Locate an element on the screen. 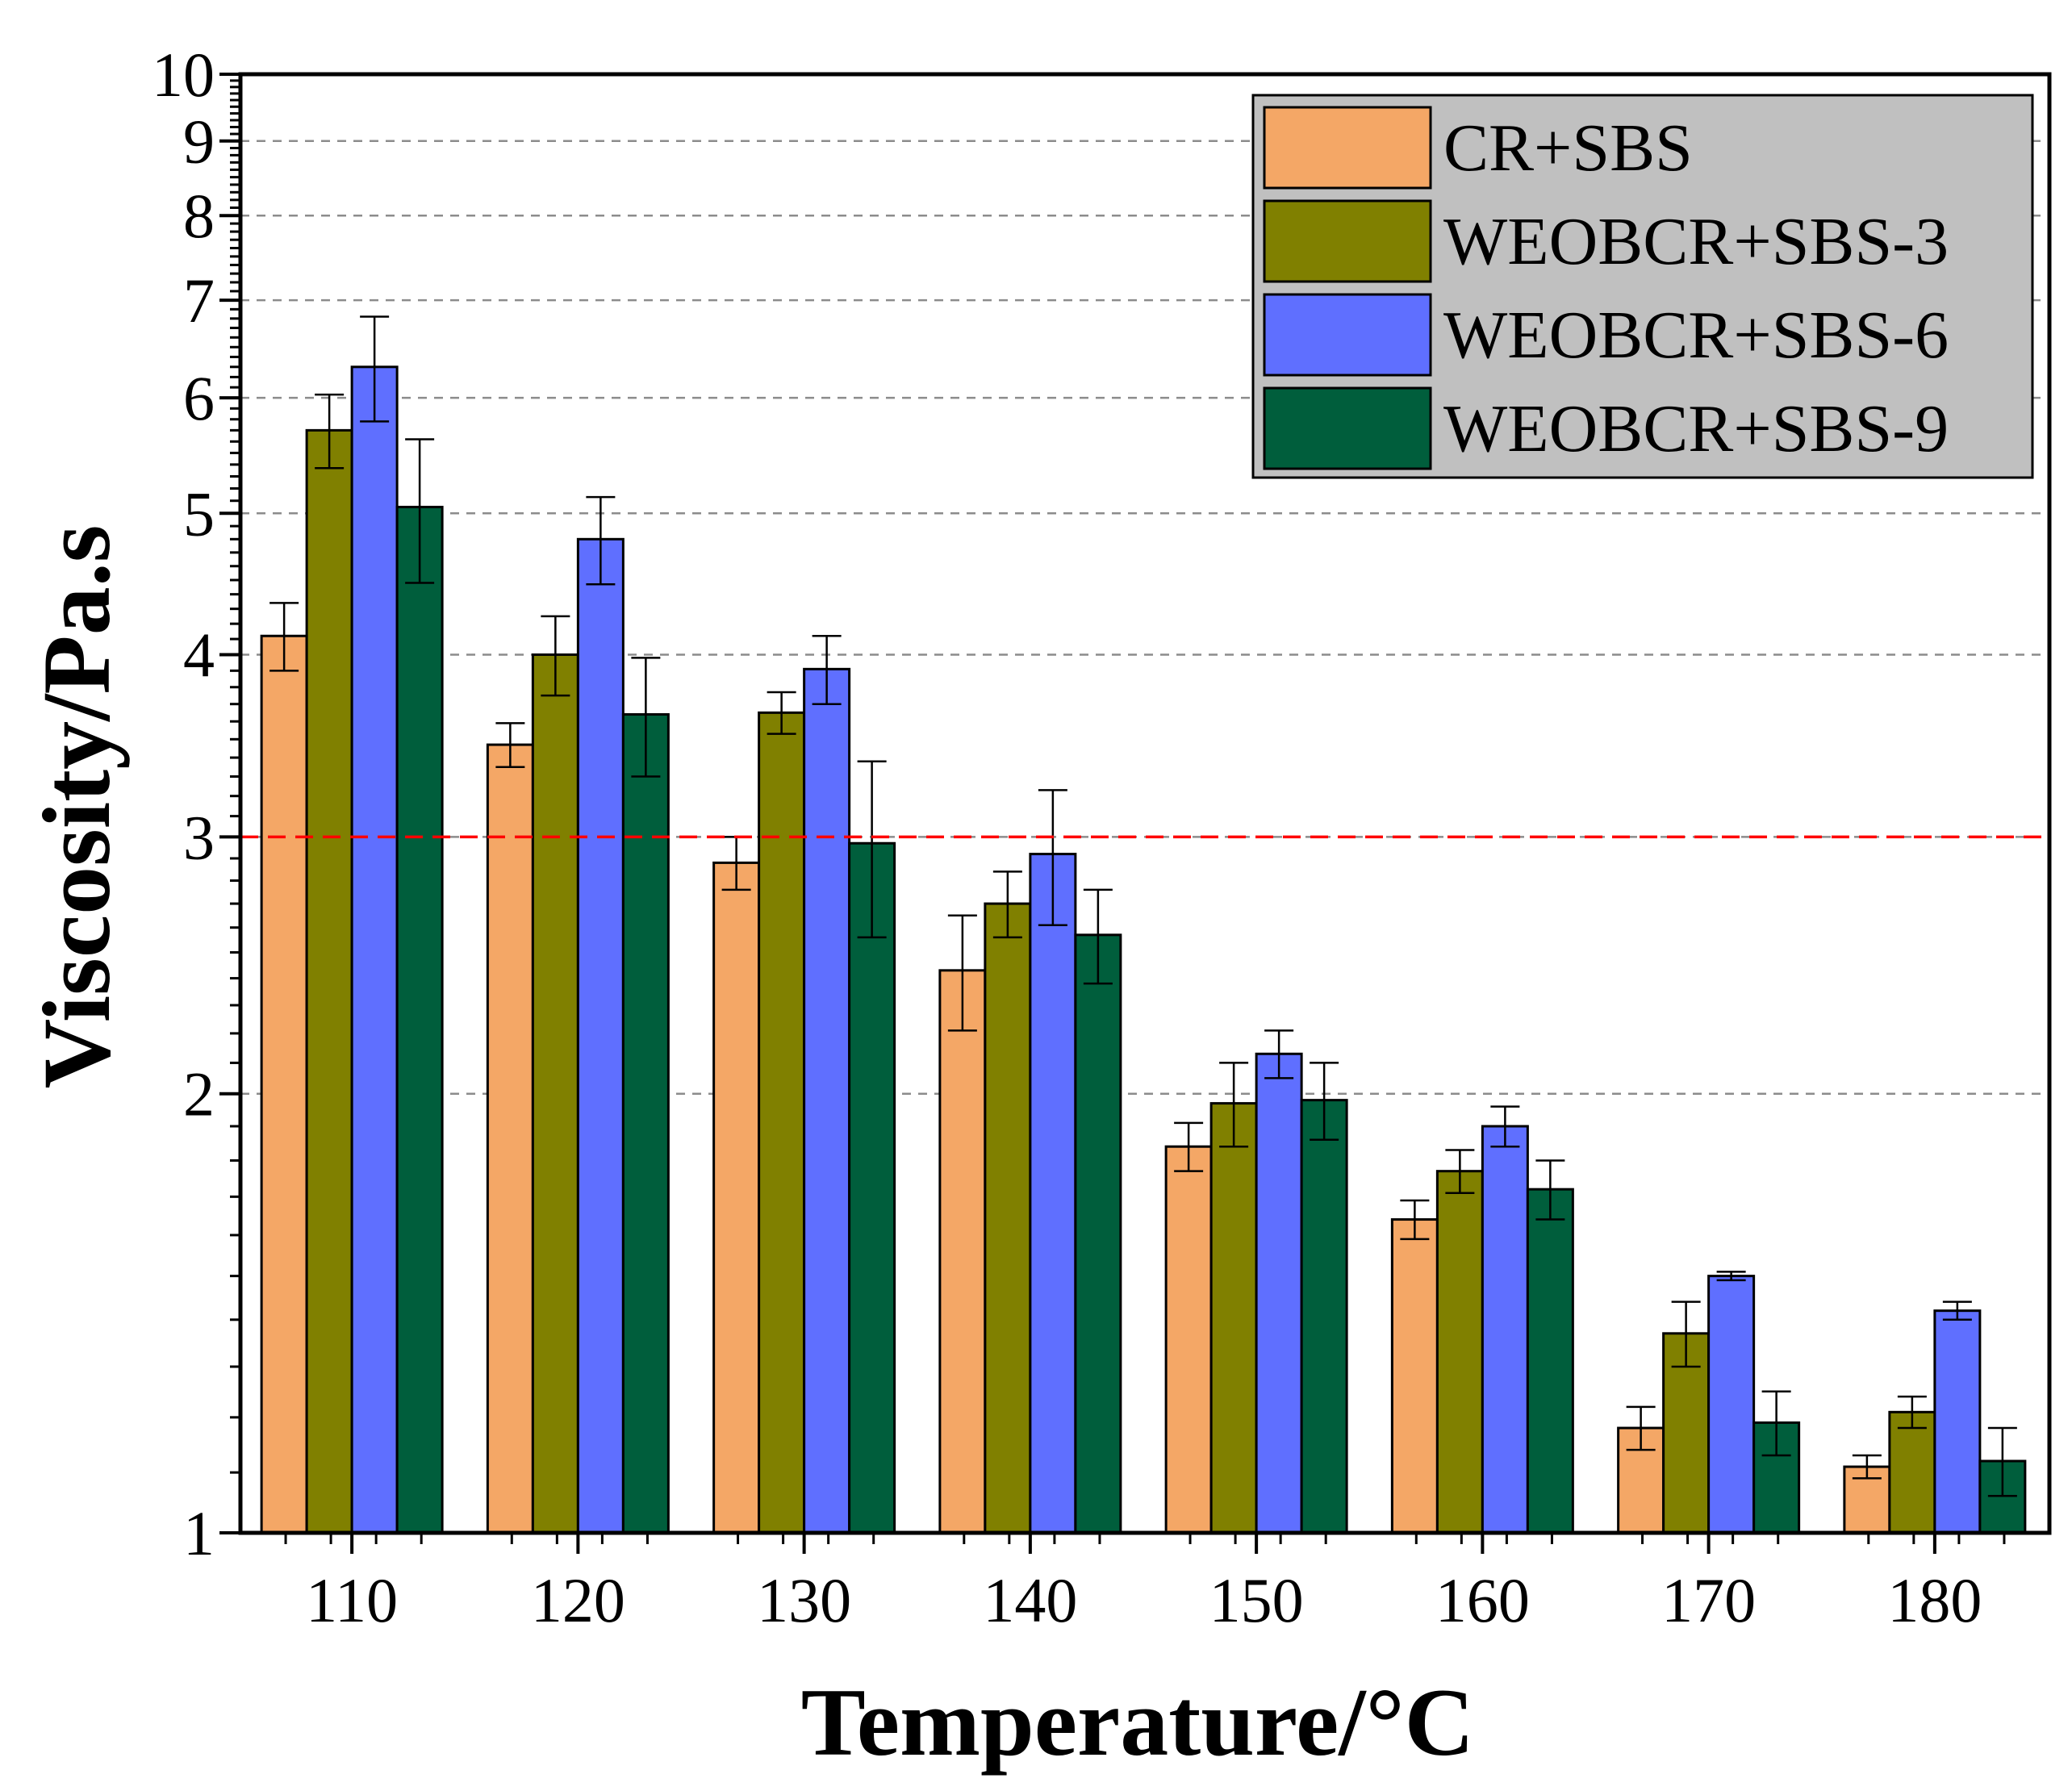 This screenshot has width=2072, height=1791. y-tick-label: 6 is located at coordinates (199, 398).